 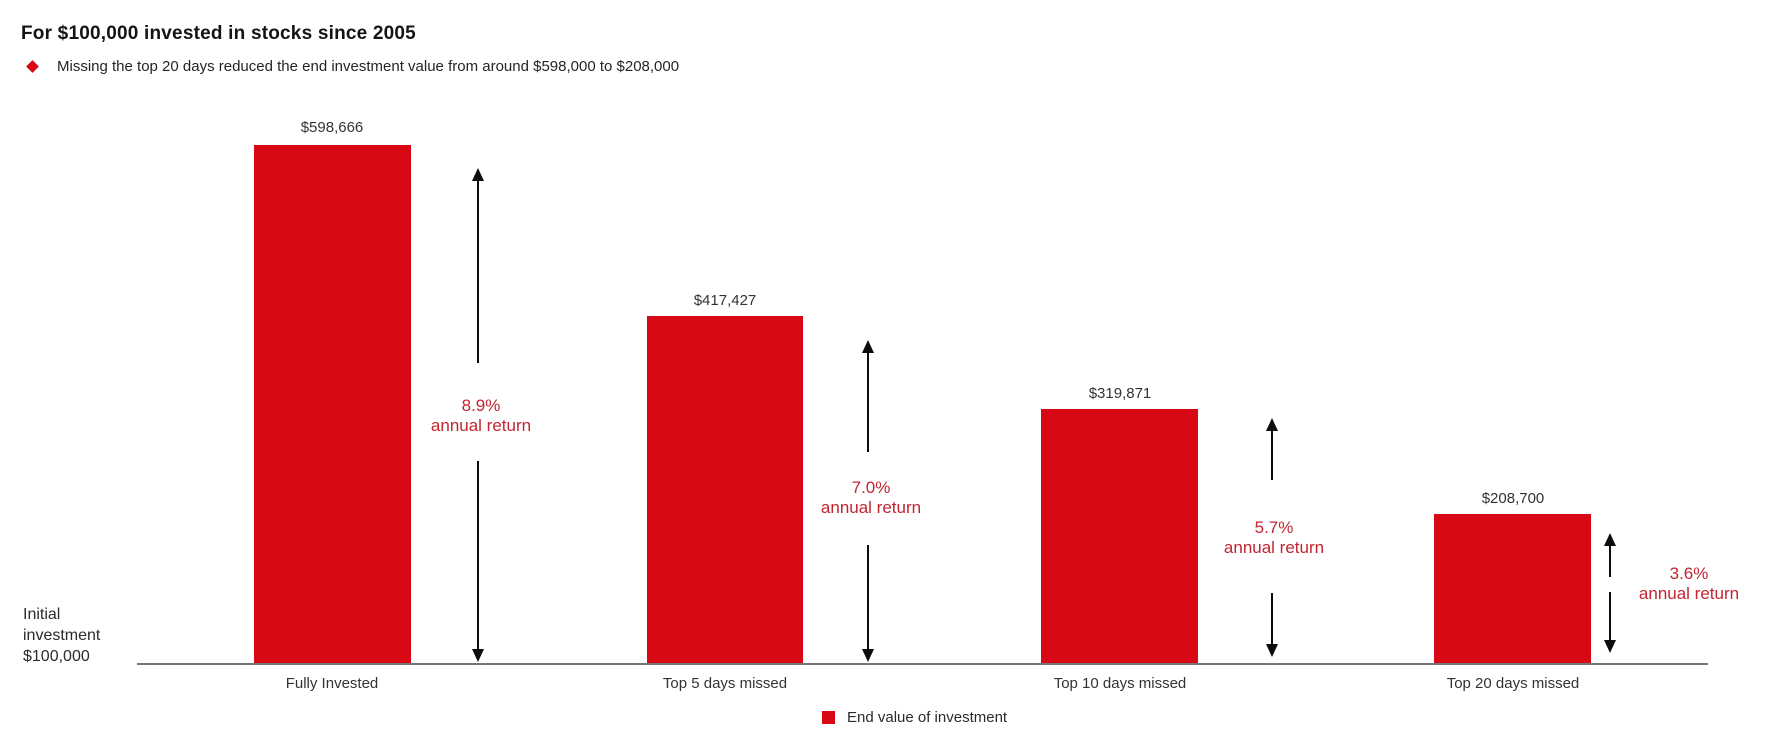 I want to click on legend: End value of investment, so click(x=914, y=717).